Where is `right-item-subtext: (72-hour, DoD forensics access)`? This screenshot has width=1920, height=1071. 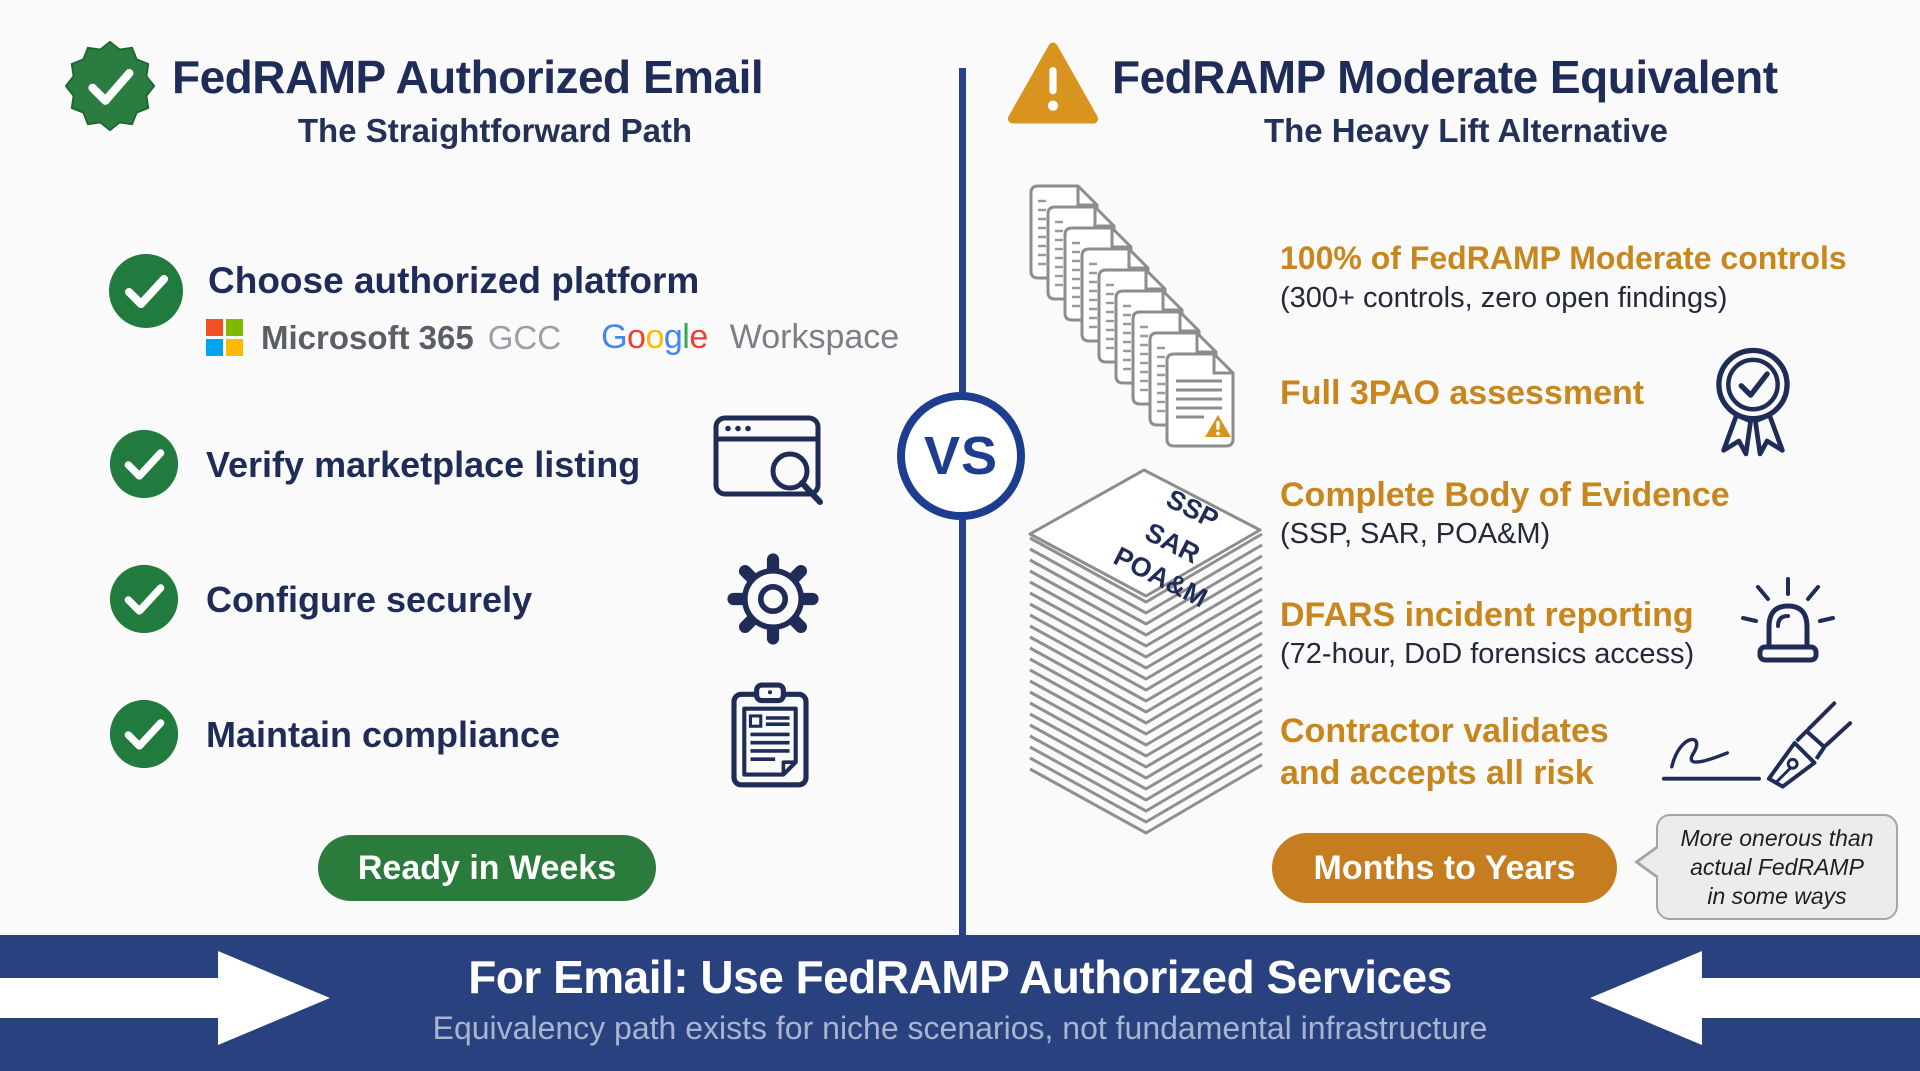 right-item-subtext: (72-hour, DoD forensics access) is located at coordinates (1487, 654).